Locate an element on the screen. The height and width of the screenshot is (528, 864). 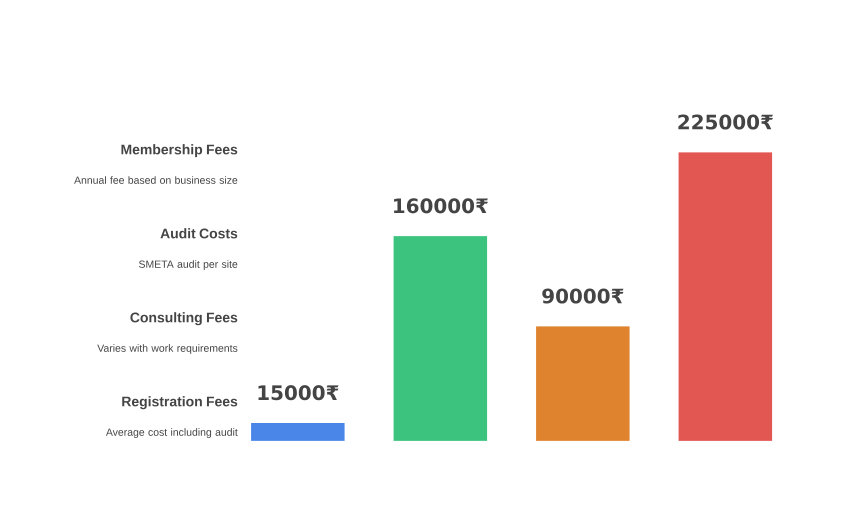
annotation: Audit Costs is located at coordinates (199, 233).